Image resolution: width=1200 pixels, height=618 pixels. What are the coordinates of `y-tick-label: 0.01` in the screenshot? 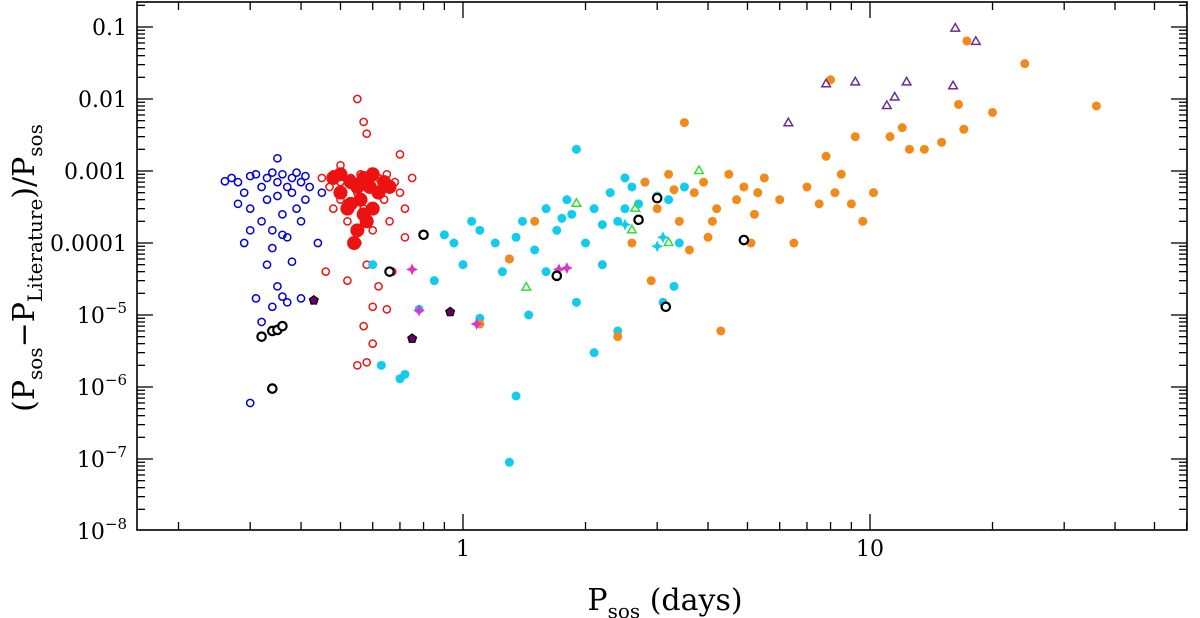 It's located at (102, 100).